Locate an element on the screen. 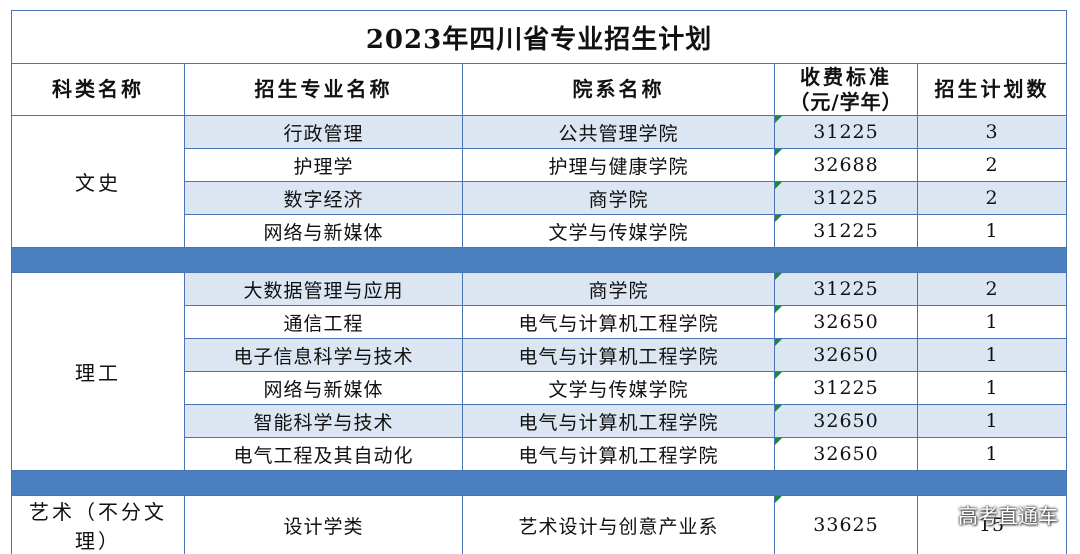  header-row: 科类名称 招生专业名称 院系名称 收费标准 （元/学年） 招生计划数 is located at coordinates (539, 89).